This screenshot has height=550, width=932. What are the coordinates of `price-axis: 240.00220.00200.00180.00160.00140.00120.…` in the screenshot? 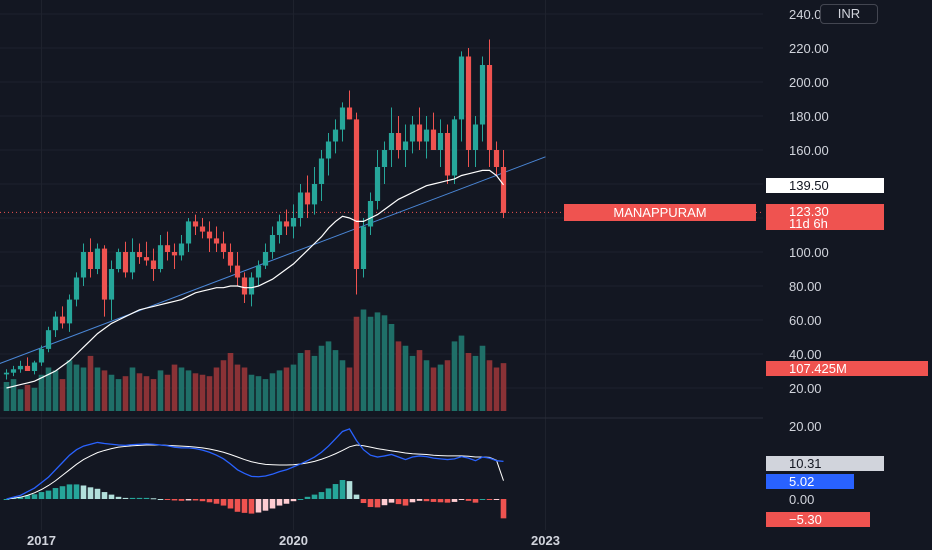 It's located at (809, 201).